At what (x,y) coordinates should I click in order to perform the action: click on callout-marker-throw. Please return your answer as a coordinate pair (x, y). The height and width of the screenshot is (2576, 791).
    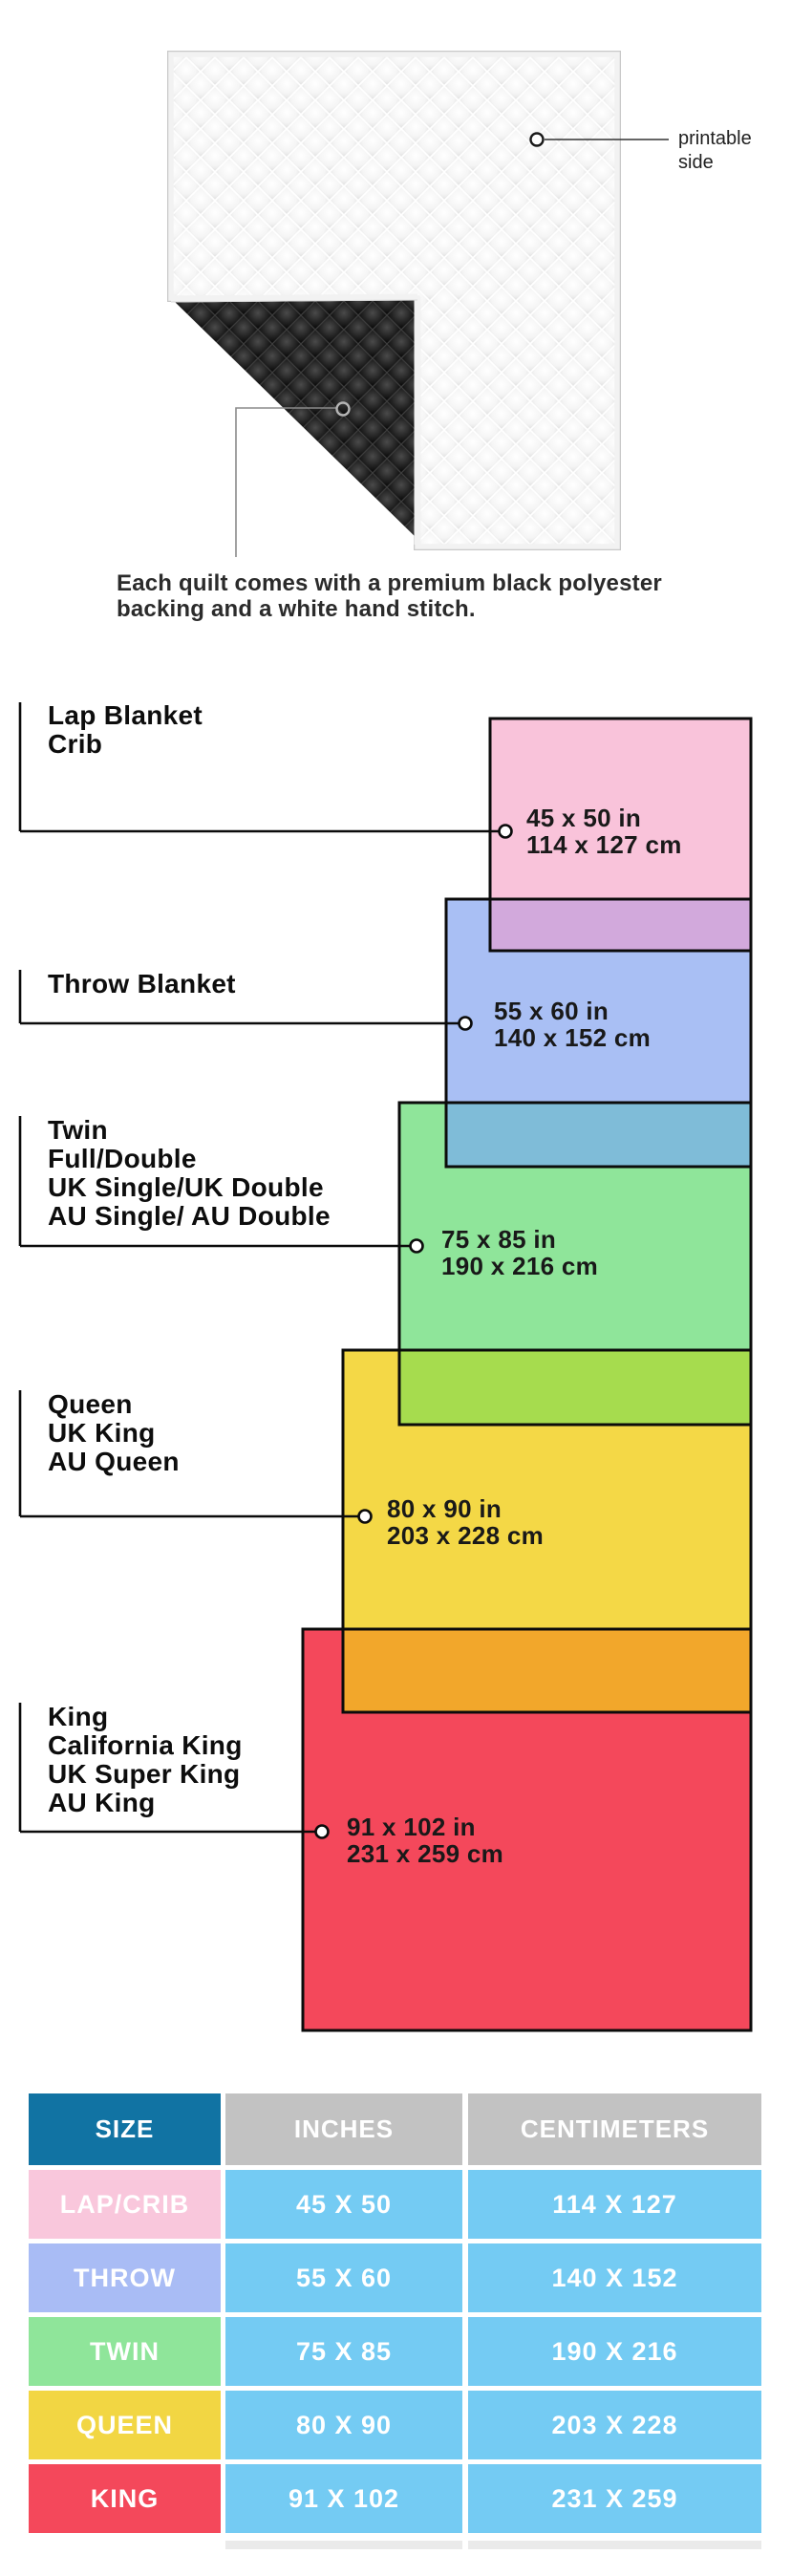
    Looking at the image, I should click on (465, 1023).